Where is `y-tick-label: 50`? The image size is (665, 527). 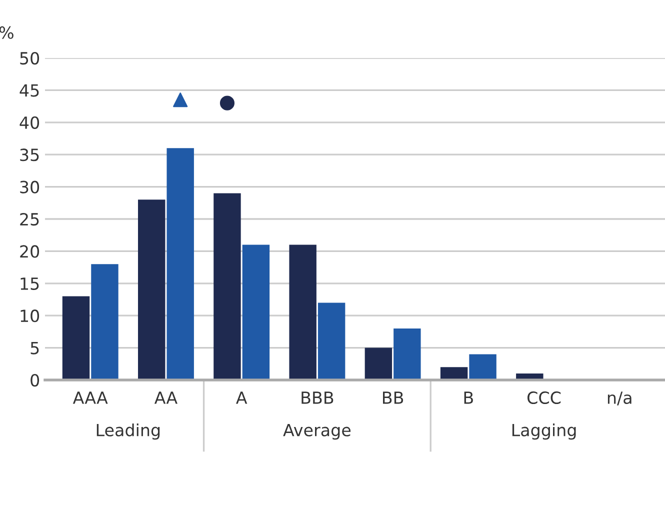
y-tick-label: 50 is located at coordinates (30, 58).